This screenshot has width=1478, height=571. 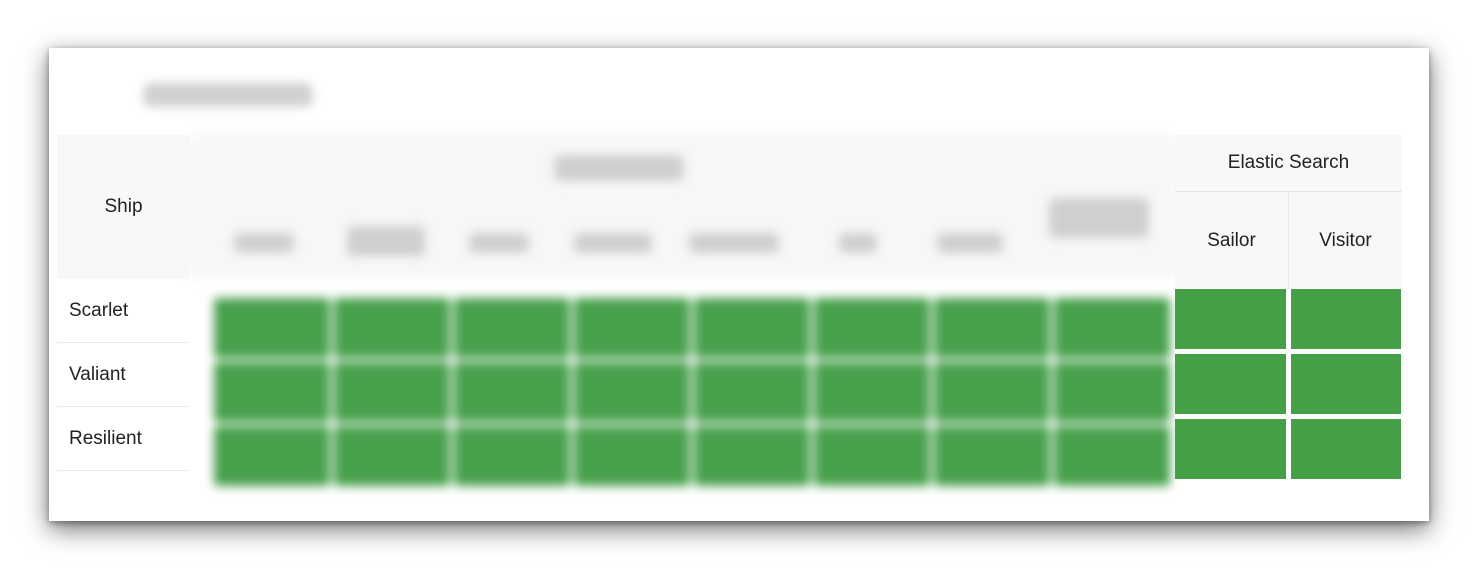 I want to click on ship-row-scarlet: Scarlet, so click(x=123, y=311).